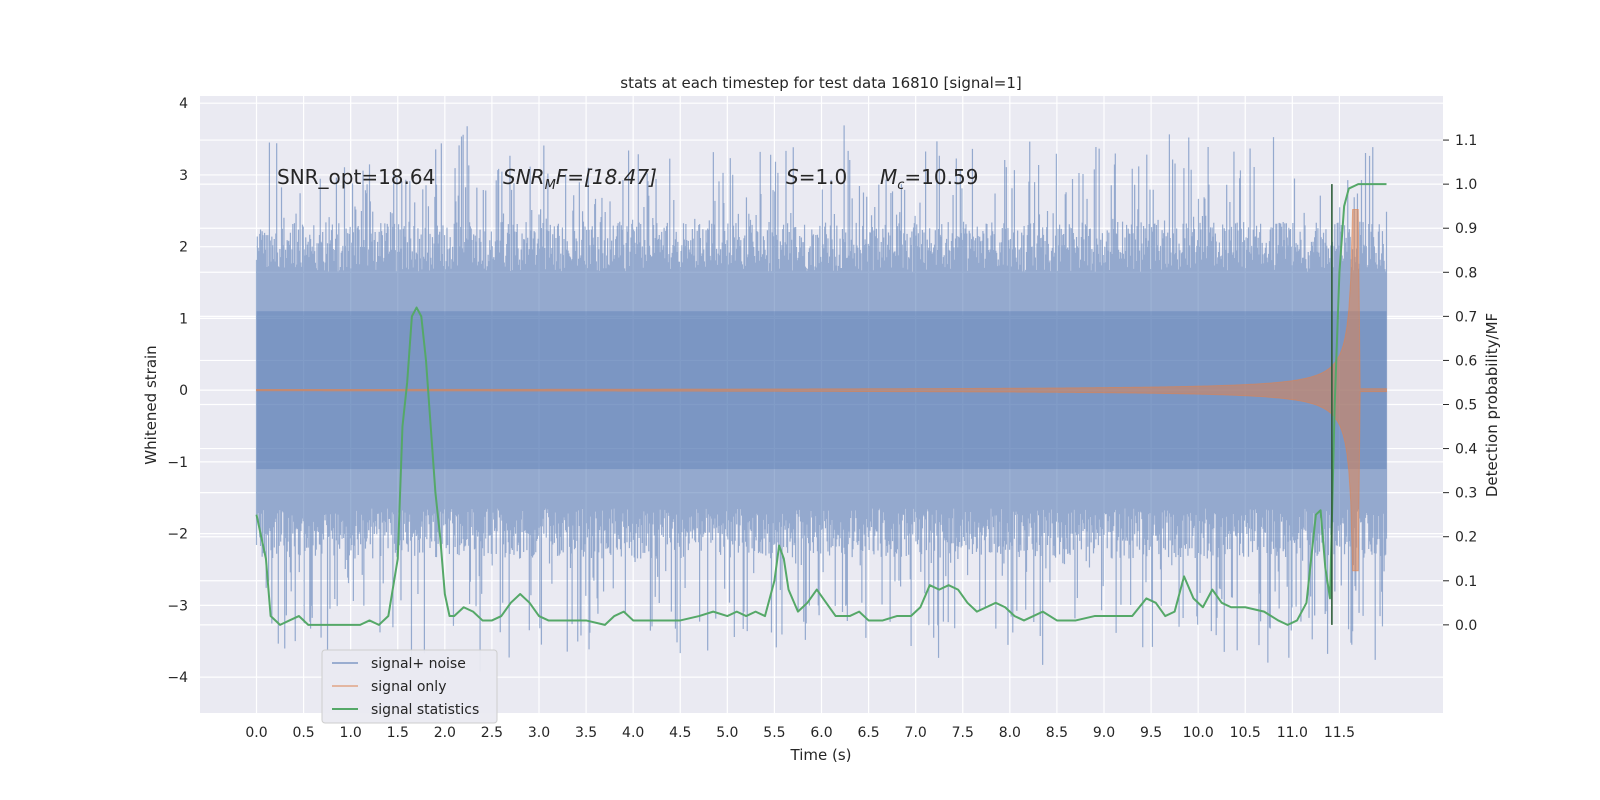  What do you see at coordinates (1466, 494) in the screenshot?
I see `y-right-tick-label: 0.3` at bounding box center [1466, 494].